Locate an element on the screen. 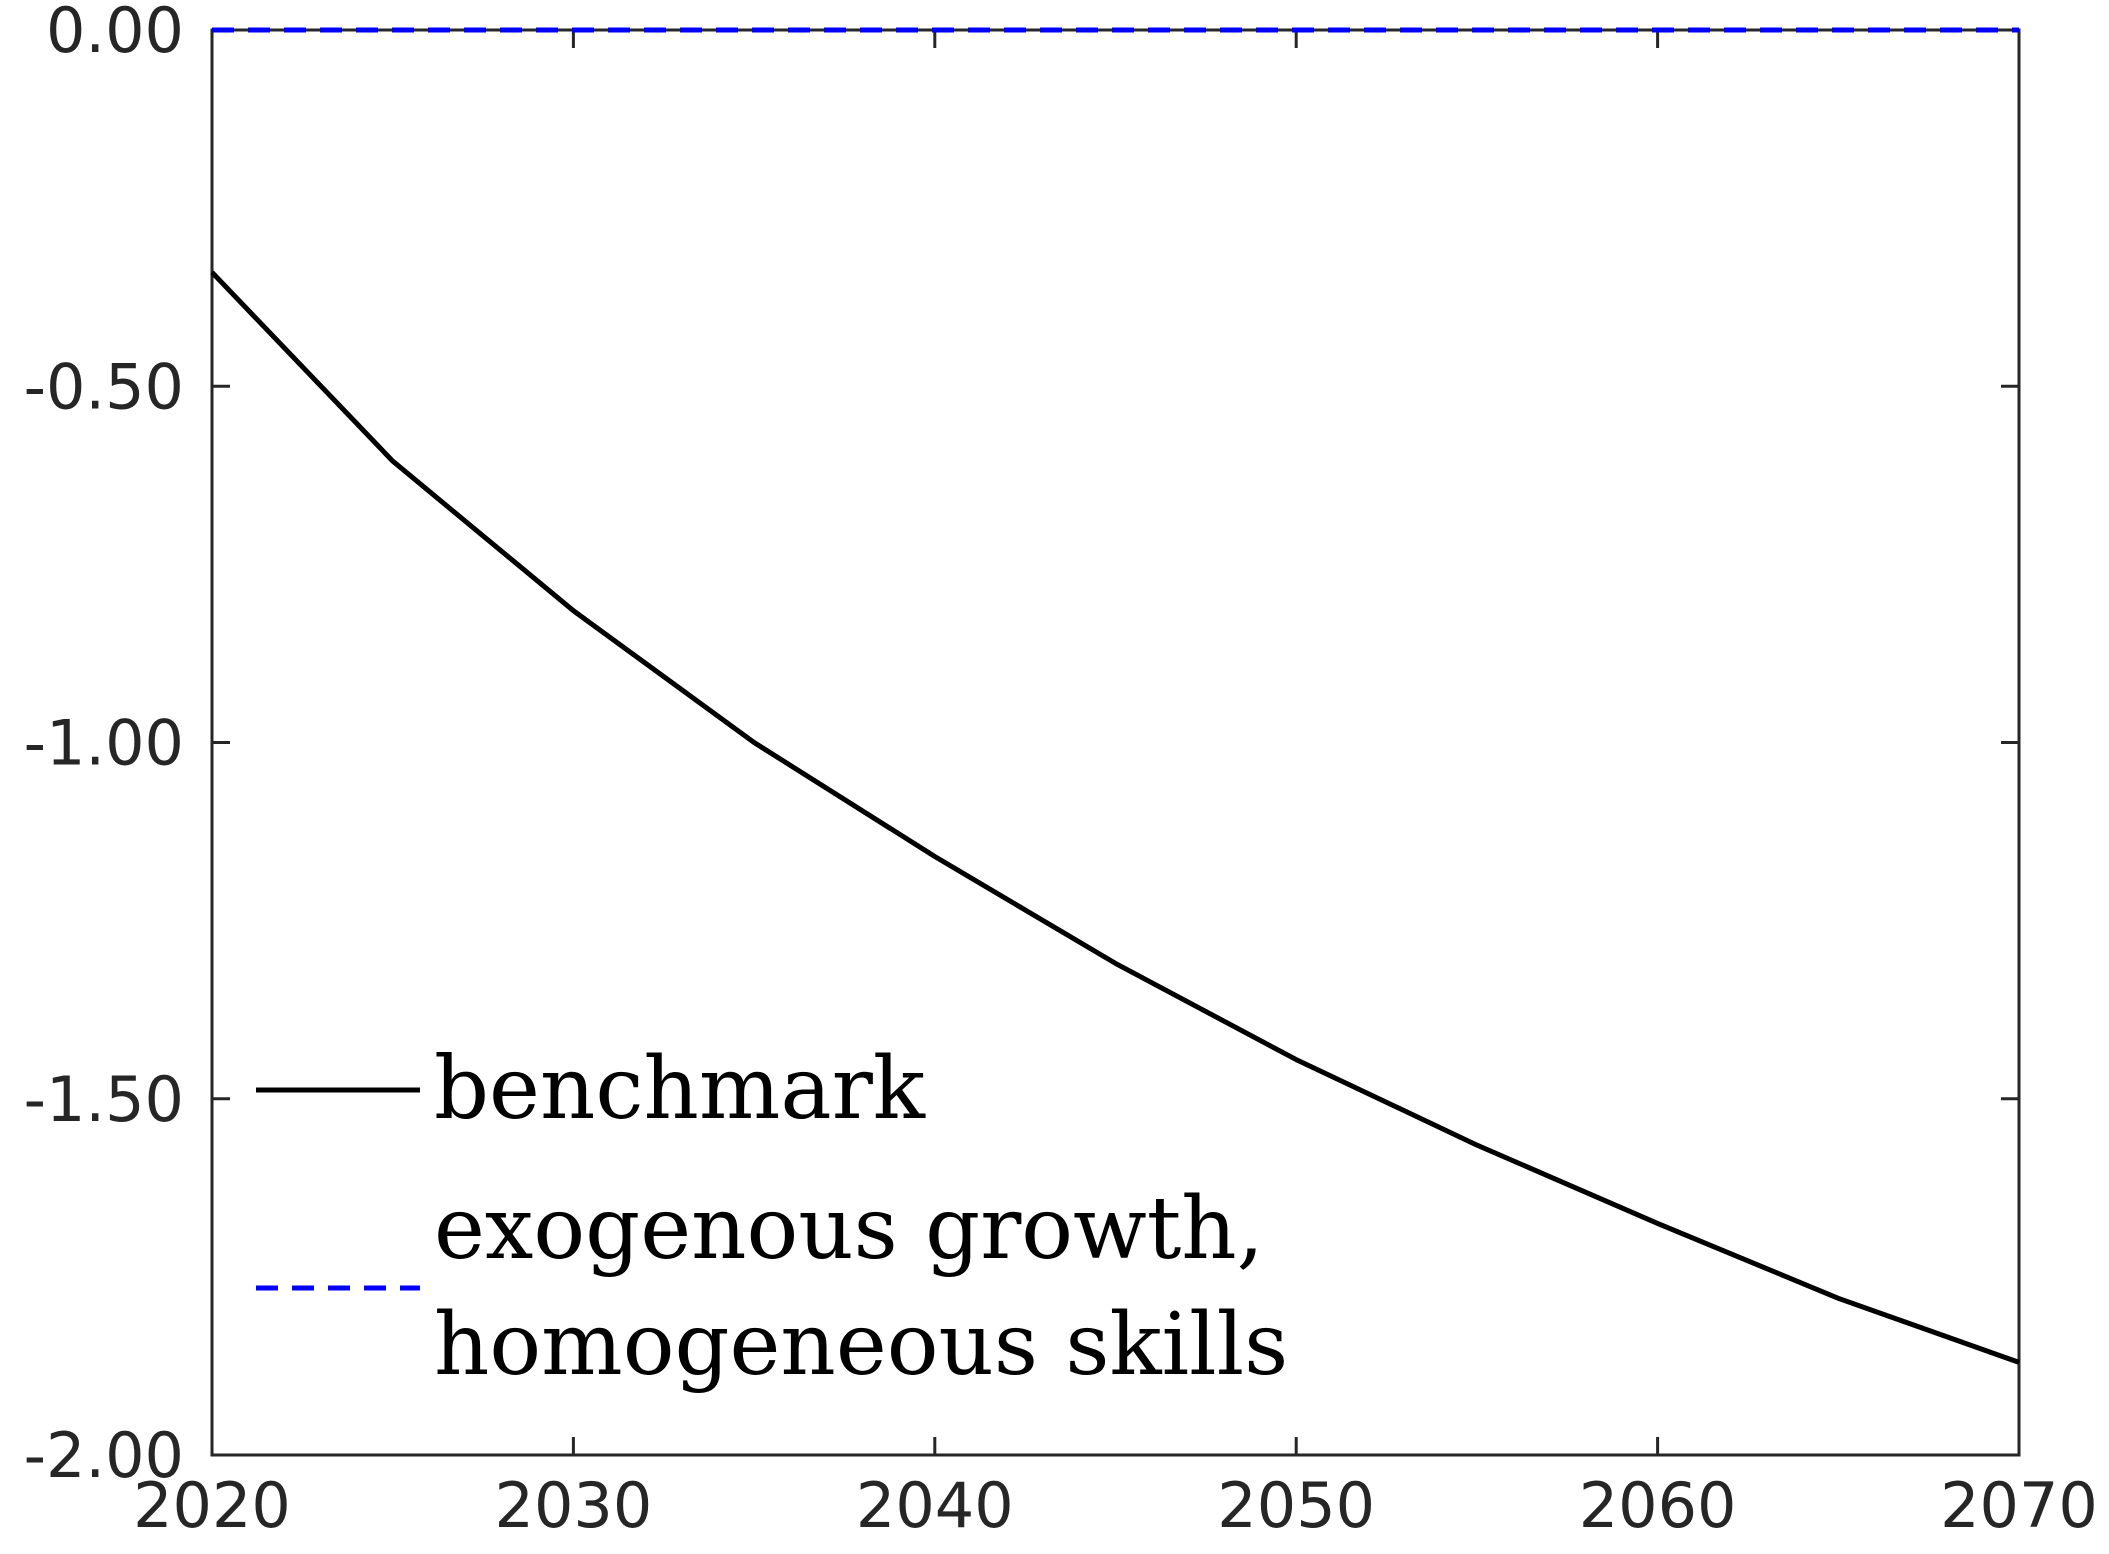 This screenshot has width=2109, height=1554. y-axis: 0.00 -0.50 -1.00 -1.50 -2.00 is located at coordinates (104, 746).